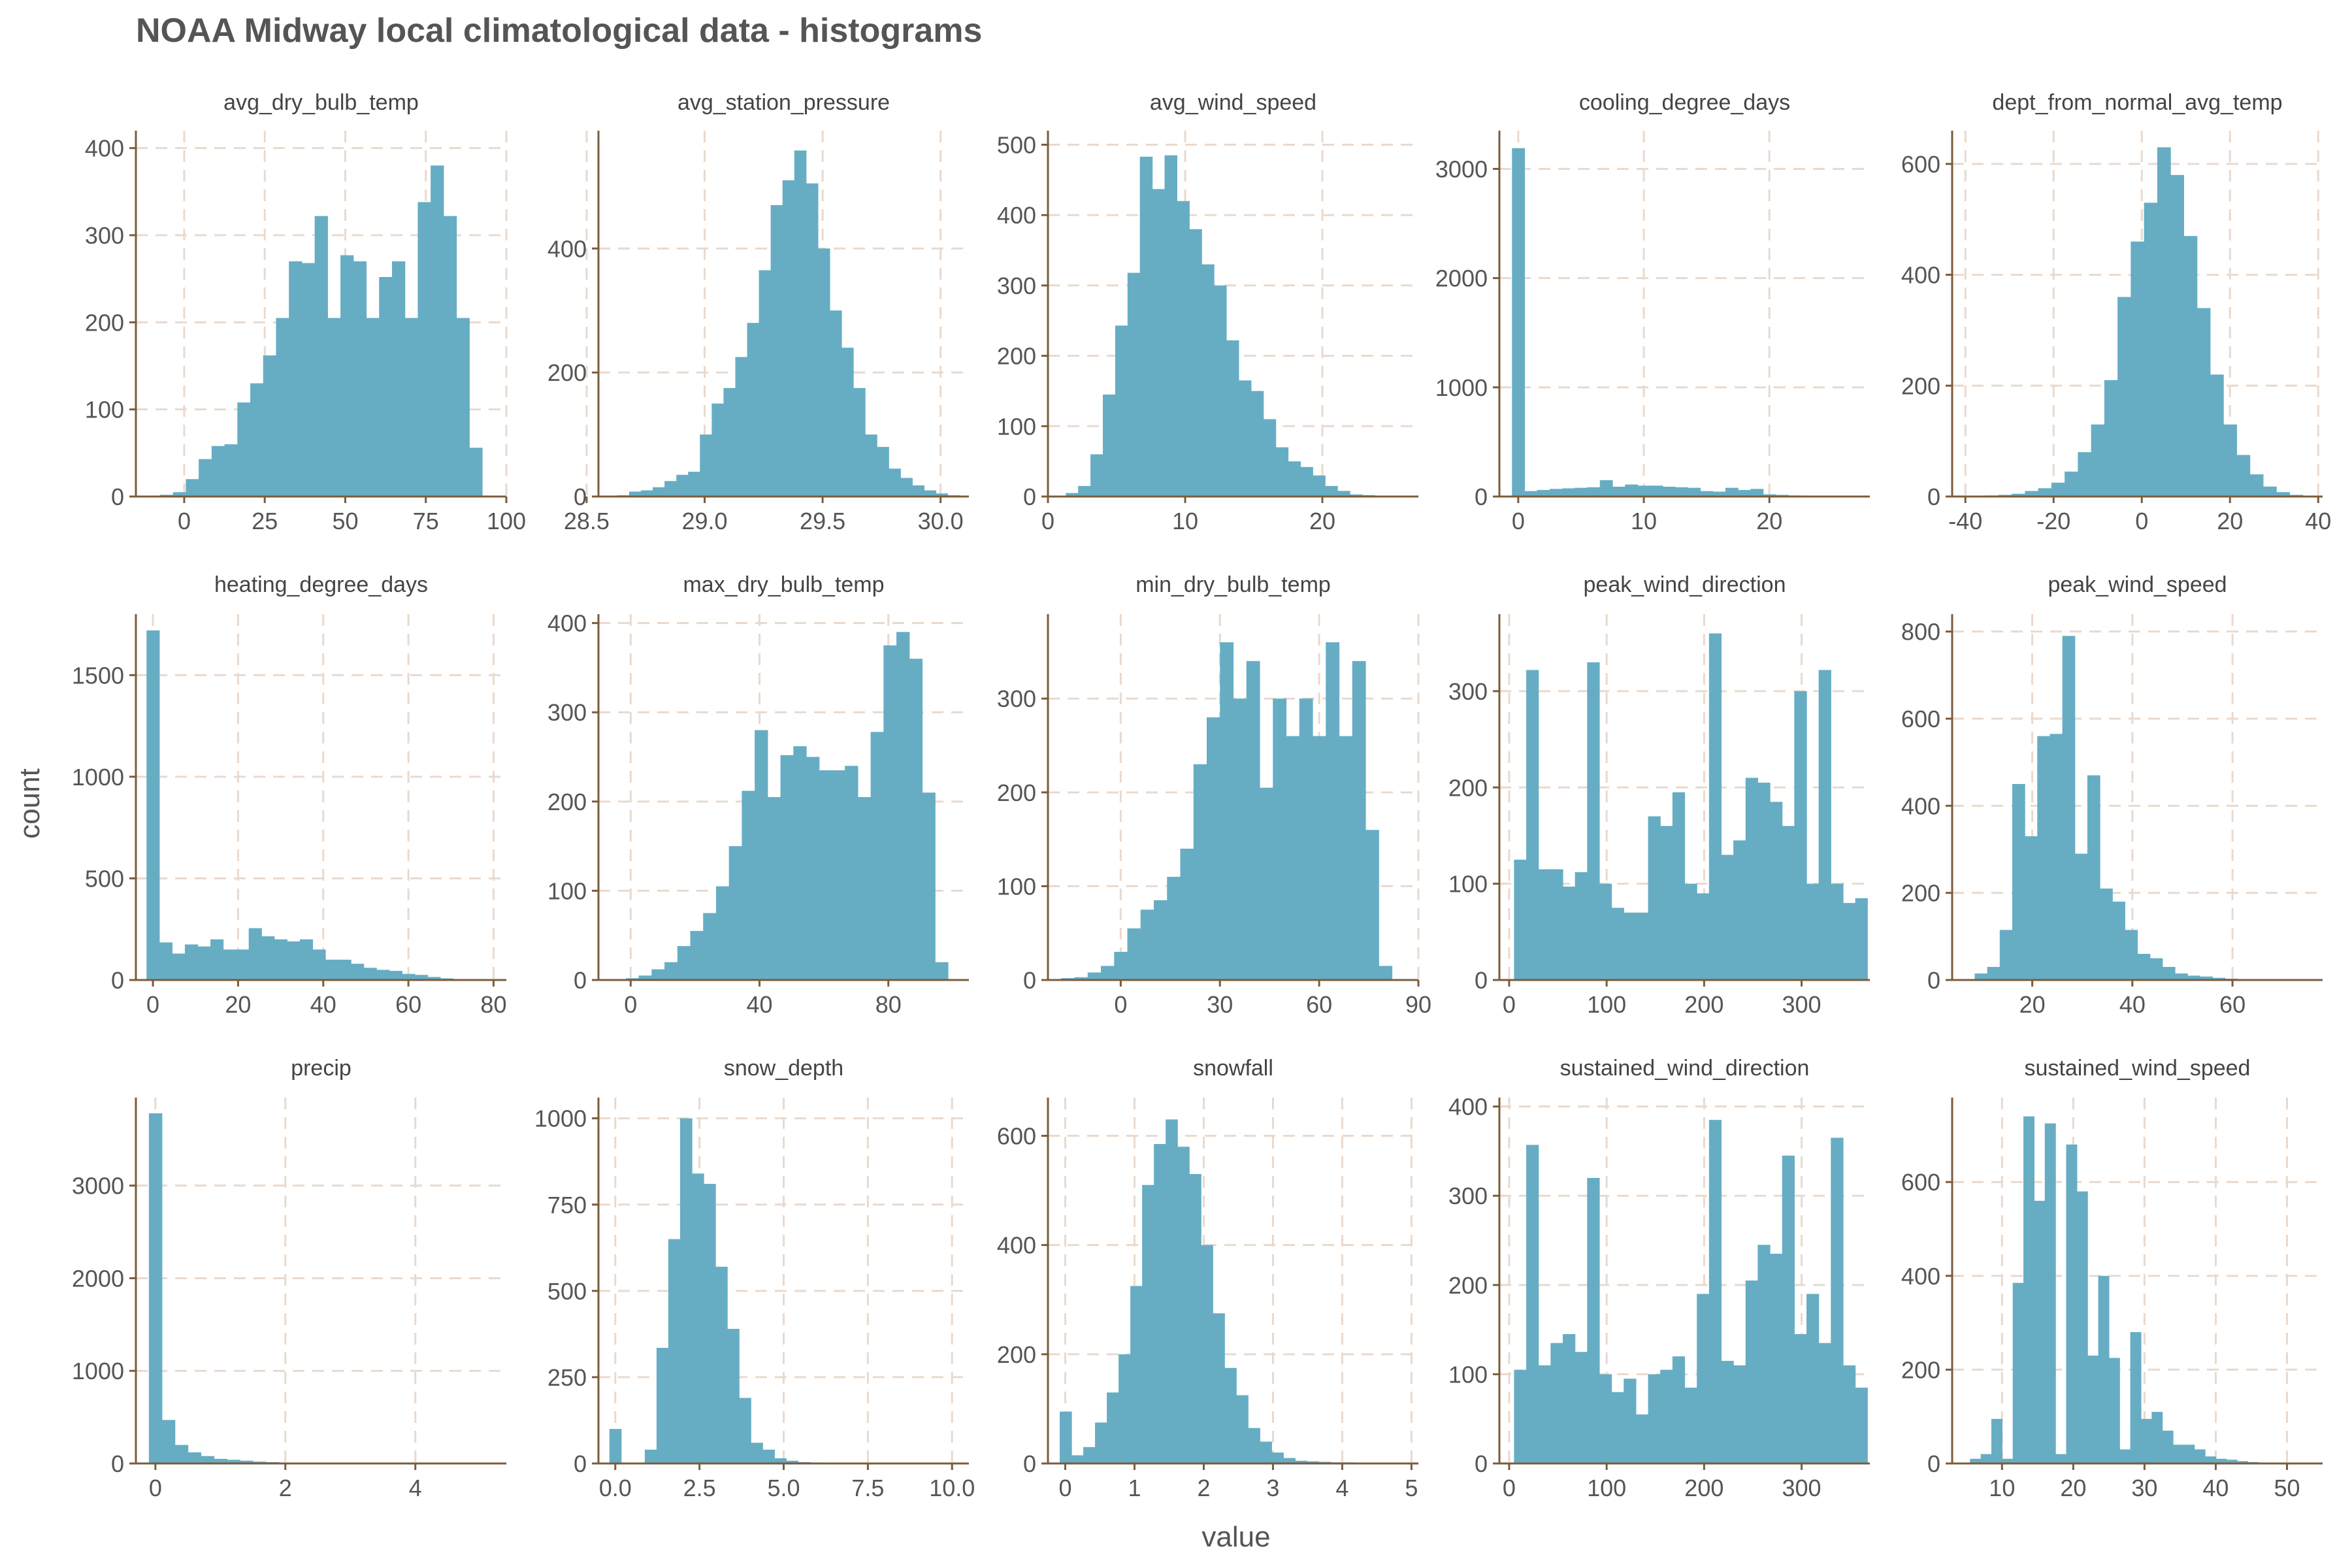  Describe the element at coordinates (1801, 1488) in the screenshot. I see `x-tick-label: 300` at that location.